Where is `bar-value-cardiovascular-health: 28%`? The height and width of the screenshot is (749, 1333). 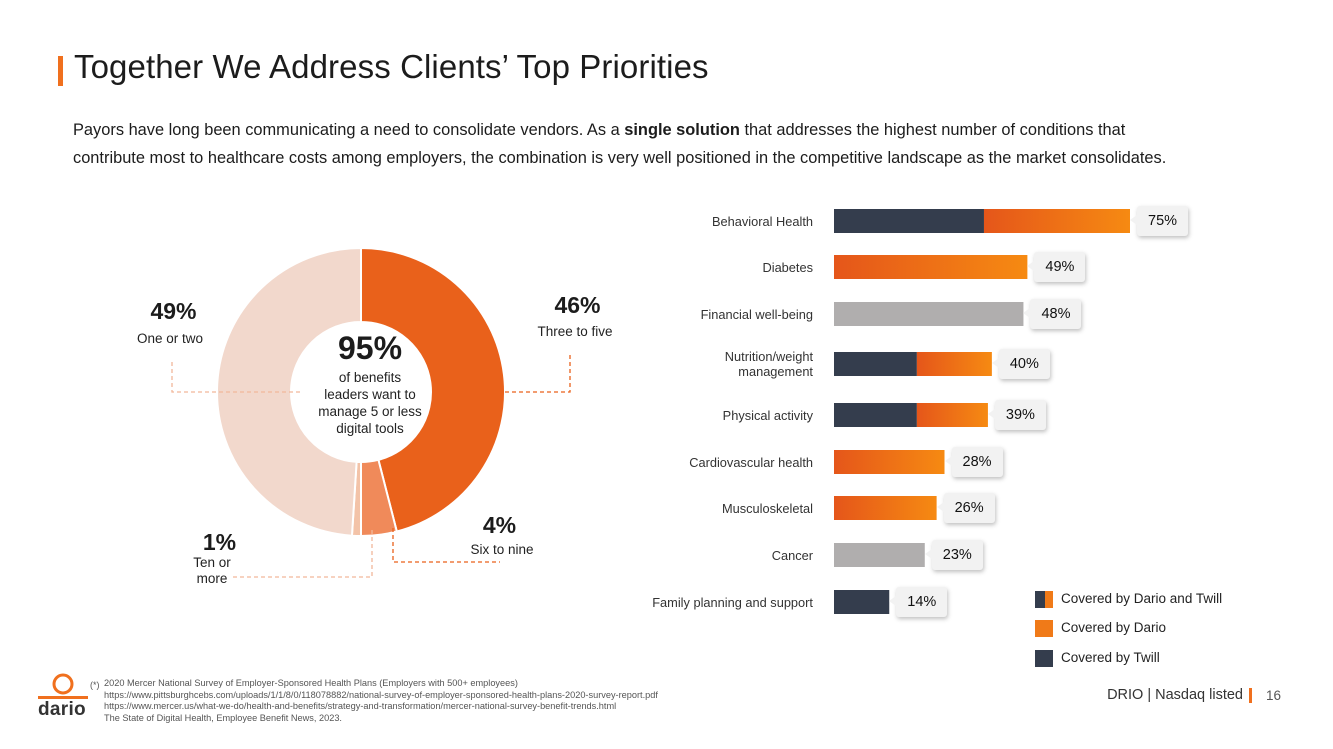
bar-value-cardiovascular-health: 28% is located at coordinates (973, 462).